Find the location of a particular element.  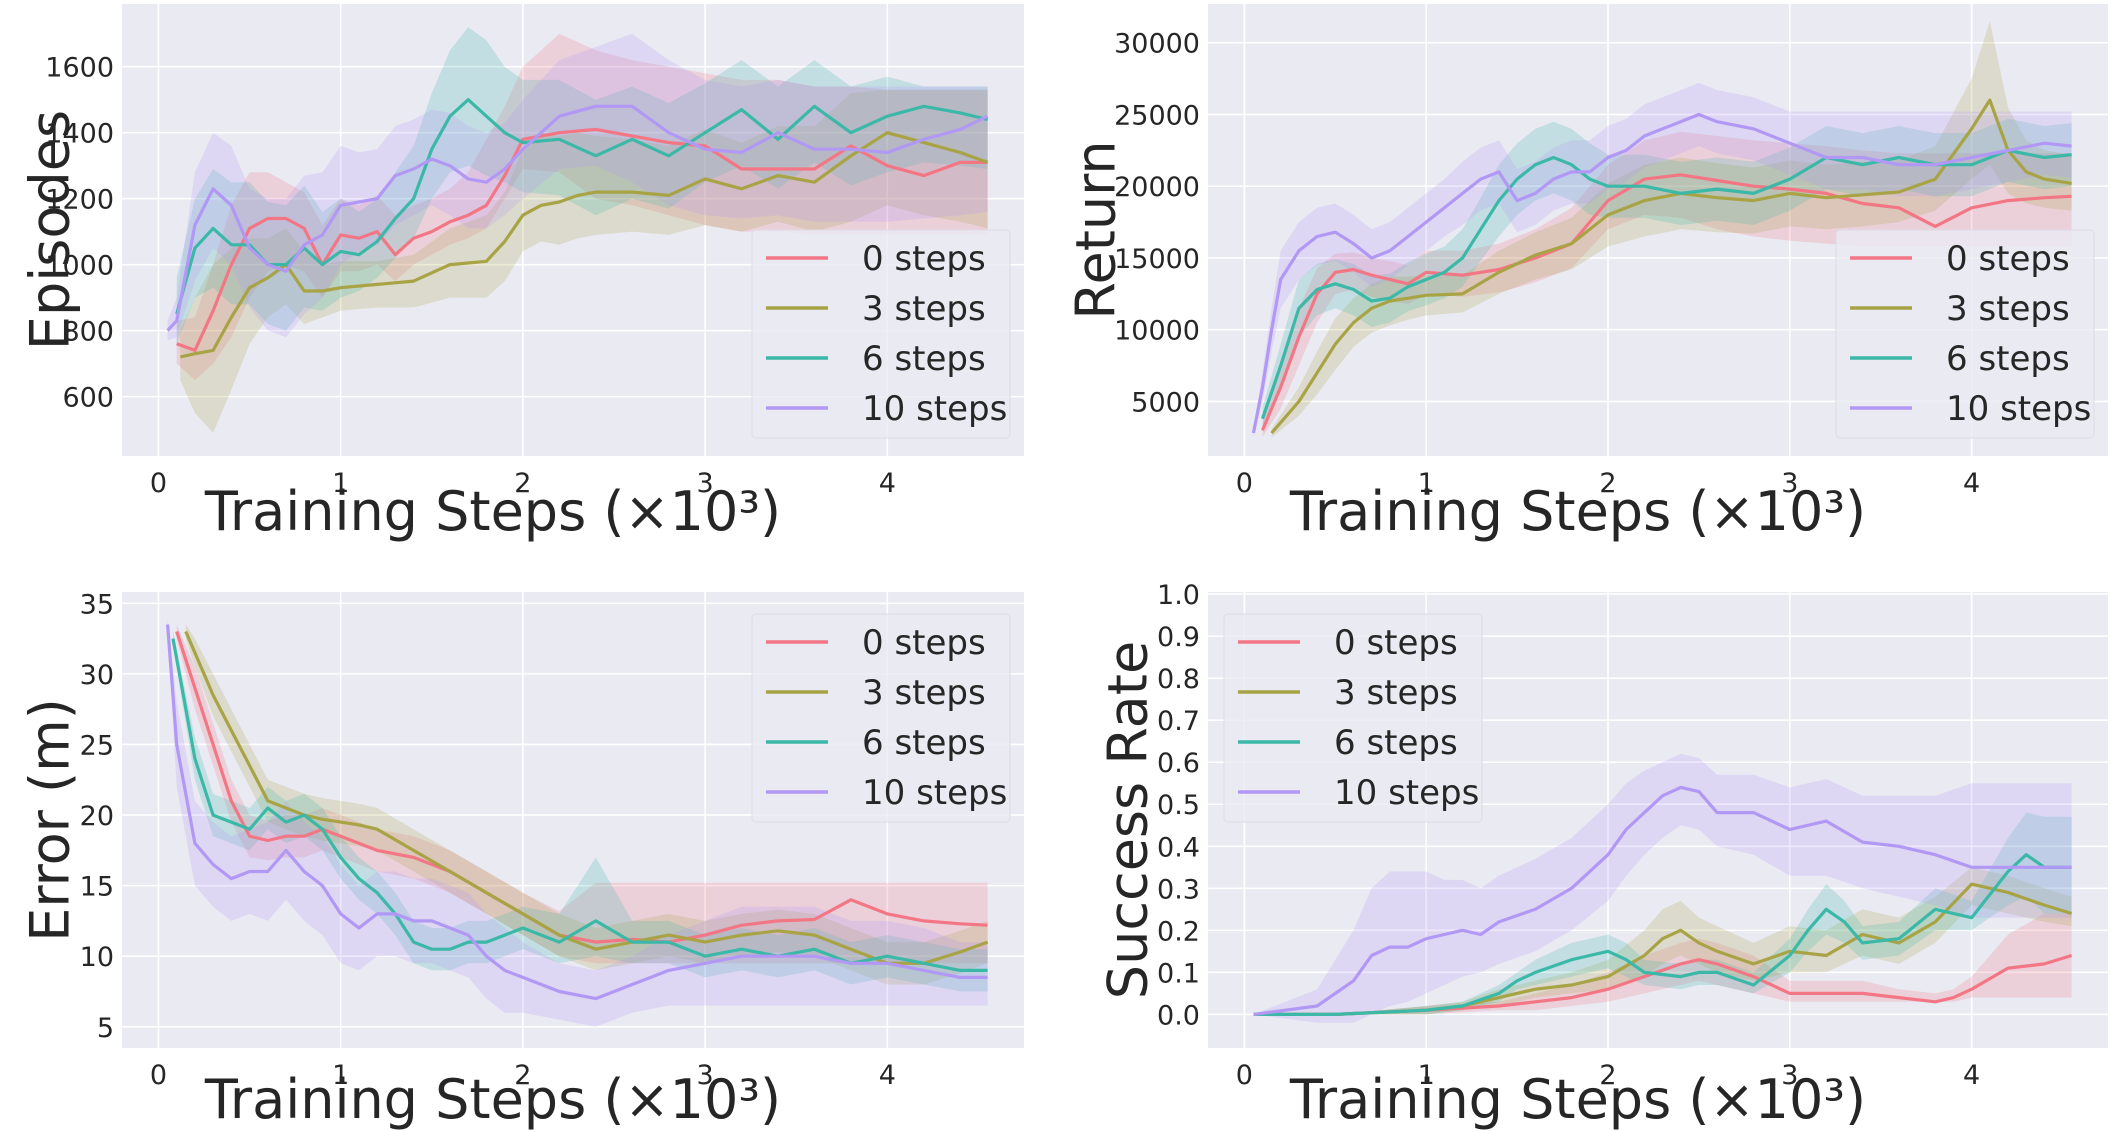

legend-label: 3 steps is located at coordinates (924, 309).